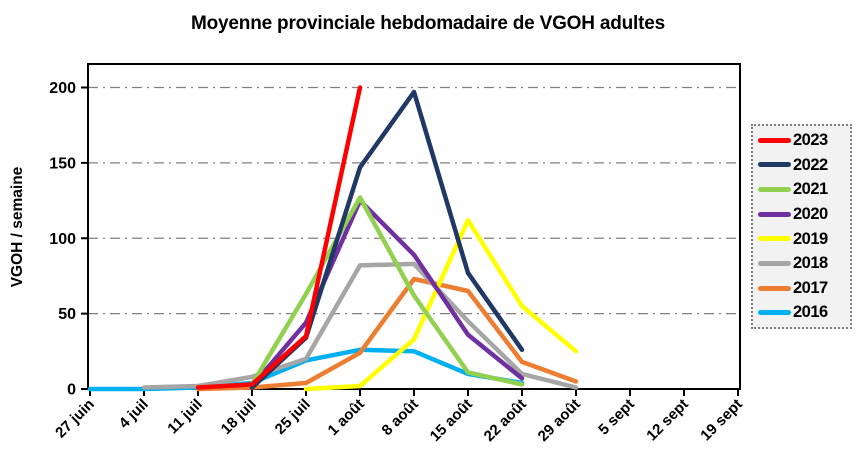 This screenshot has width=856, height=469. What do you see at coordinates (505, 420) in the screenshot?
I see `x-tick-label: 22 août` at bounding box center [505, 420].